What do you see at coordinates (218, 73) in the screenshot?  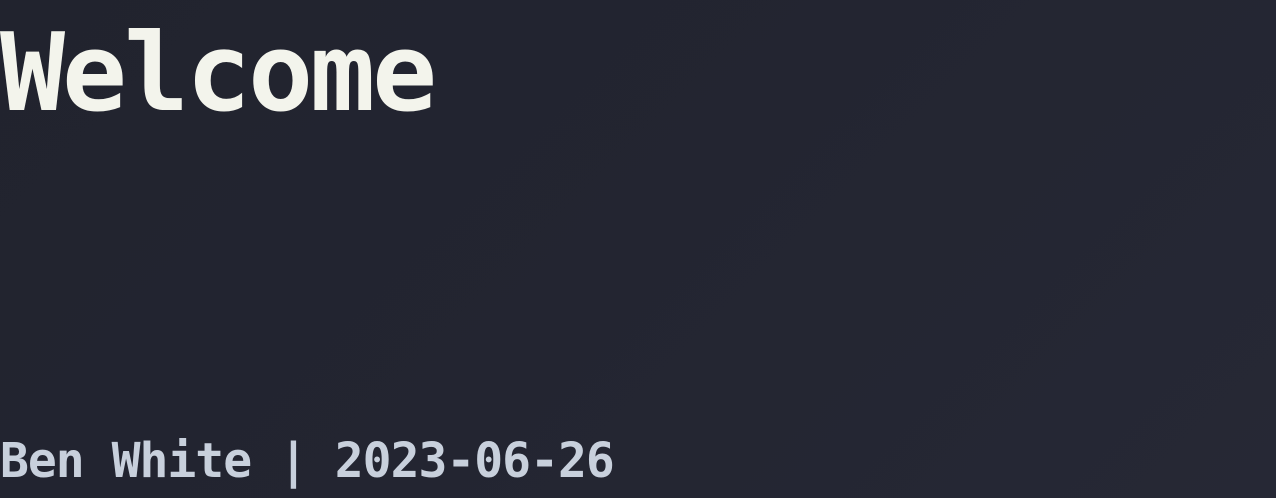 I see `page-title: Welcome` at bounding box center [218, 73].